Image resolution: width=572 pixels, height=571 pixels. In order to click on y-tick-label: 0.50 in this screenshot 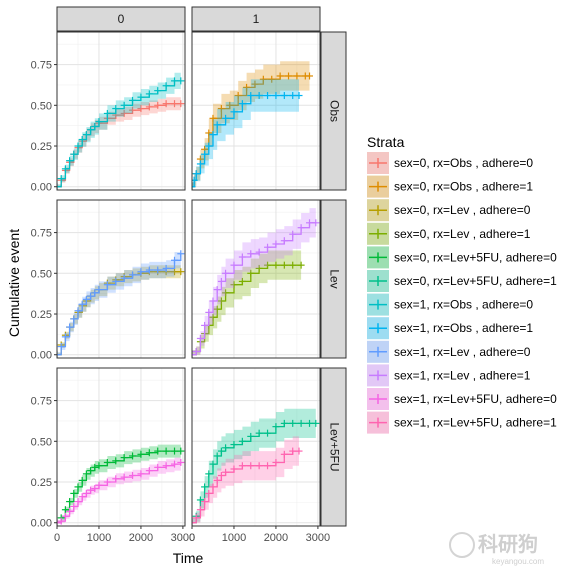, I will do `click(41, 442)`.